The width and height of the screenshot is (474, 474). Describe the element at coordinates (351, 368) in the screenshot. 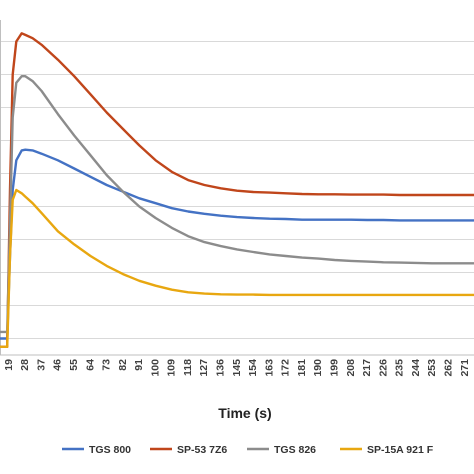

I see `x-tick-label: 208` at that location.